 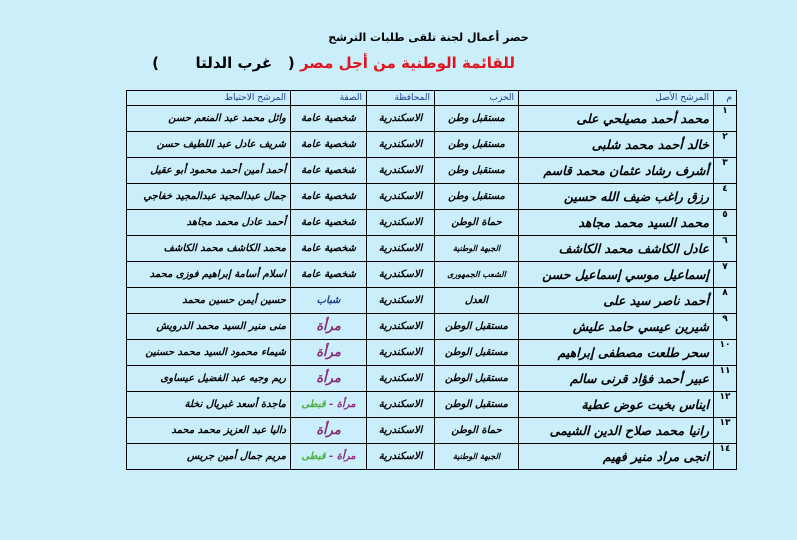 I want to click on category: شباب, so click(x=328, y=300).